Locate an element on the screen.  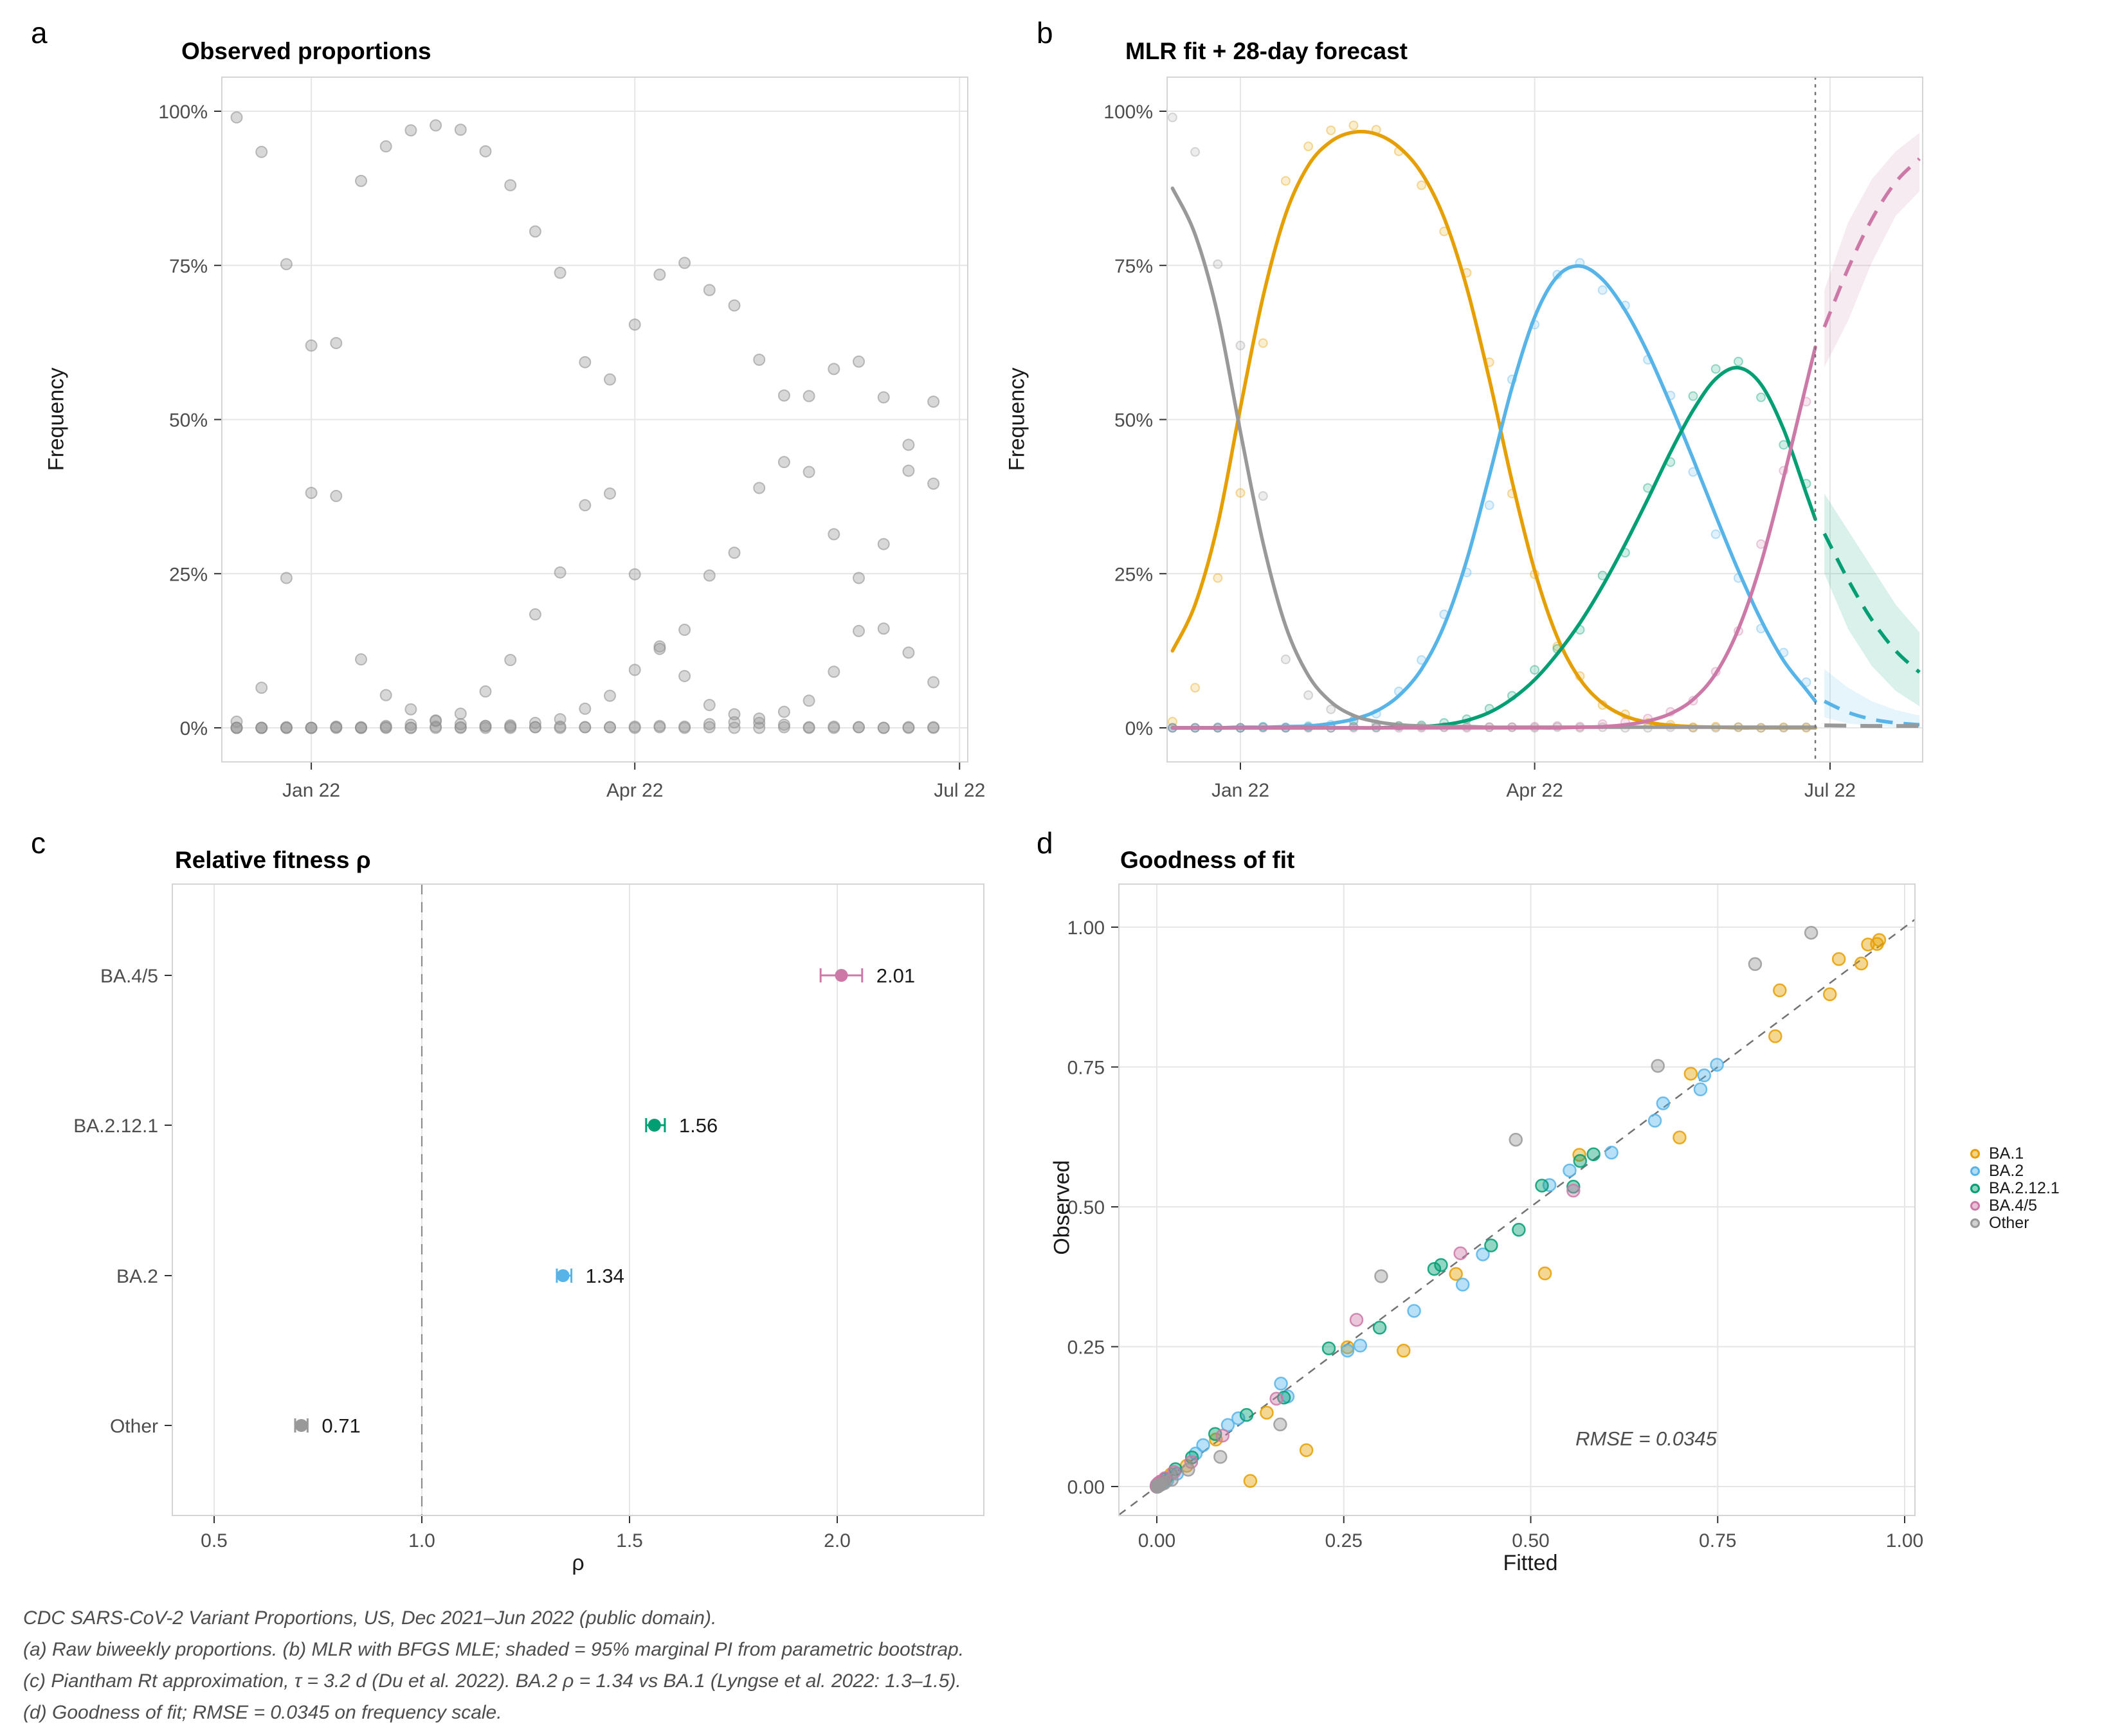
y-tick-label: 50% is located at coordinates (1133, 420).